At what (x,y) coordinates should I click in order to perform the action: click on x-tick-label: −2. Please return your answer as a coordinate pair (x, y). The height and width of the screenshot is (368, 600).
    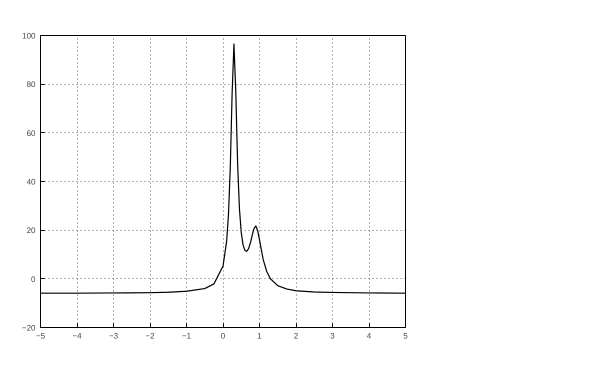
    Looking at the image, I should click on (150, 336).